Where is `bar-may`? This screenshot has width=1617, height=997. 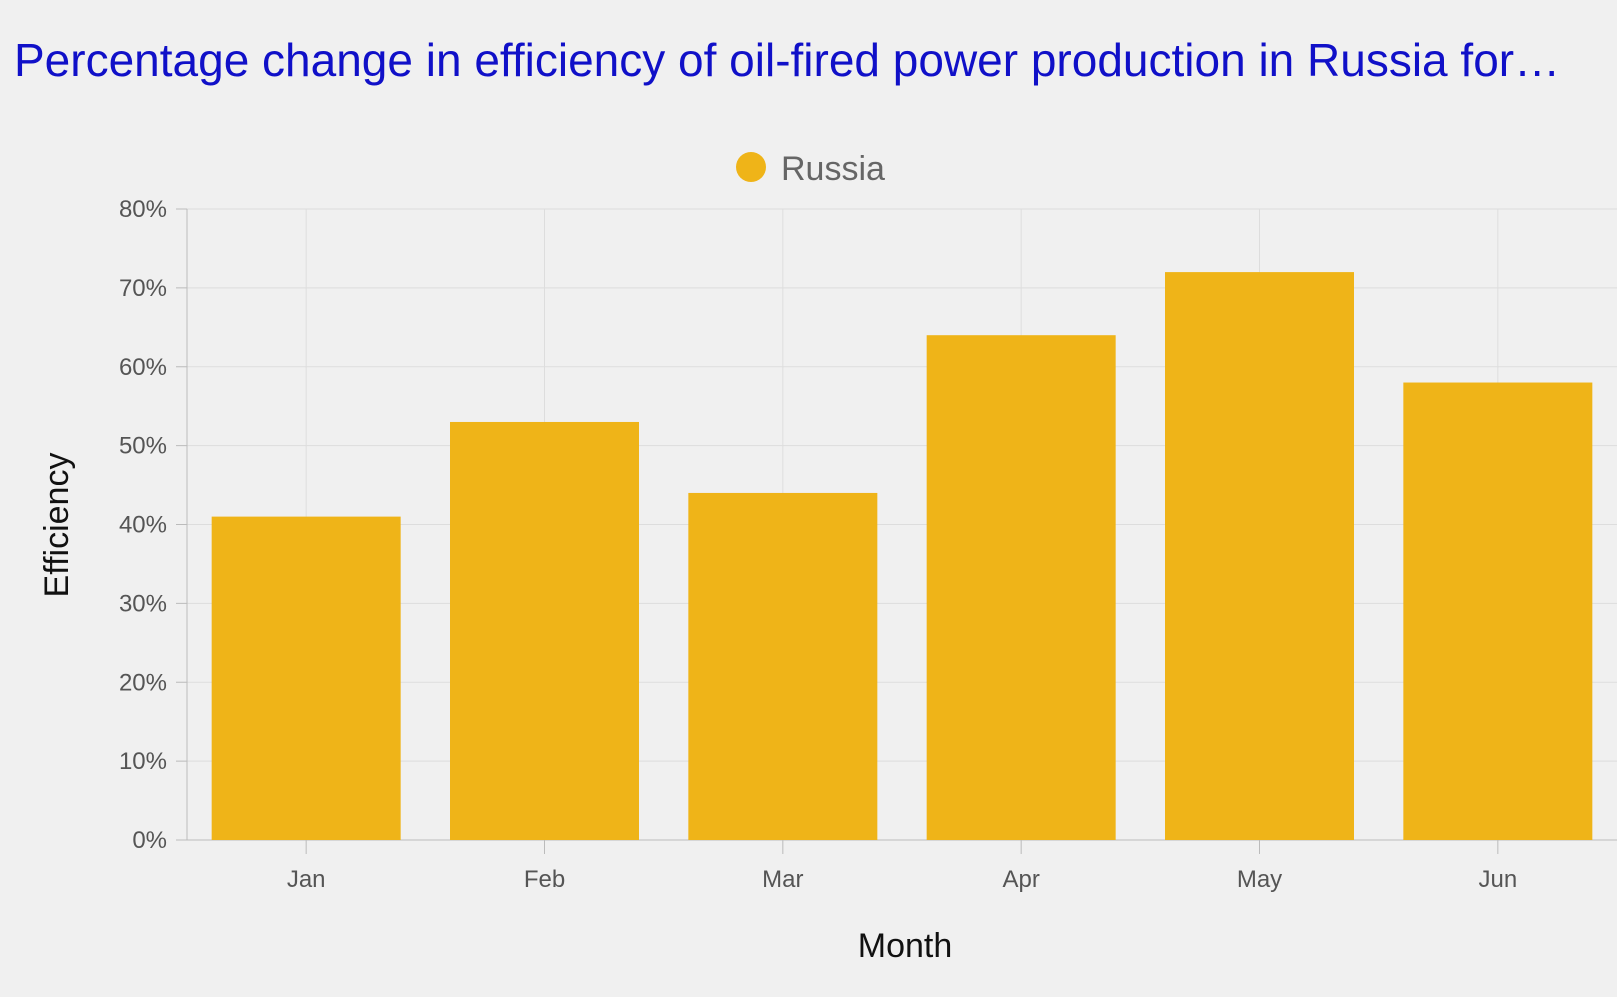 bar-may is located at coordinates (1259, 556).